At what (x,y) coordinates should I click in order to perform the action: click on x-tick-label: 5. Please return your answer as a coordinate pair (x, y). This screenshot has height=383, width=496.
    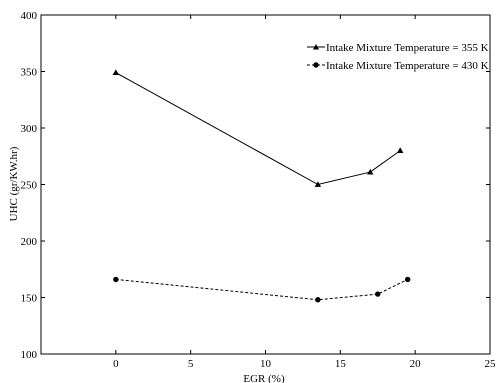
    Looking at the image, I should click on (191, 364).